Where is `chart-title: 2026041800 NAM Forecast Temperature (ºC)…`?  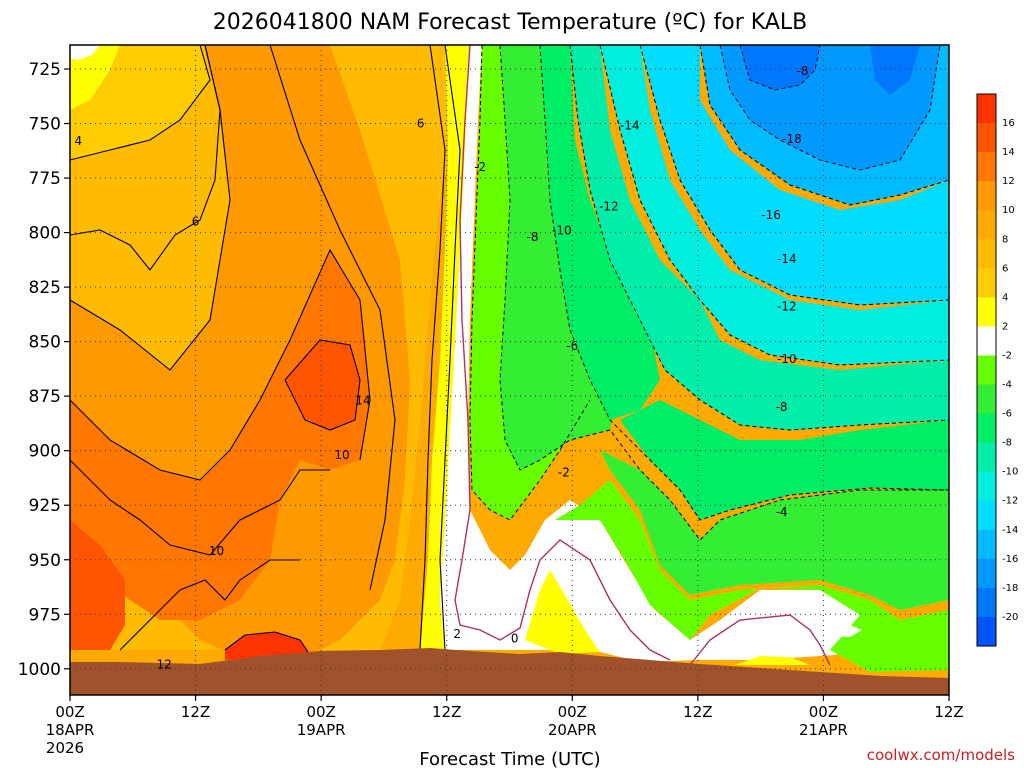
chart-title: 2026041800 NAM Forecast Temperature (ºC)… is located at coordinates (510, 22).